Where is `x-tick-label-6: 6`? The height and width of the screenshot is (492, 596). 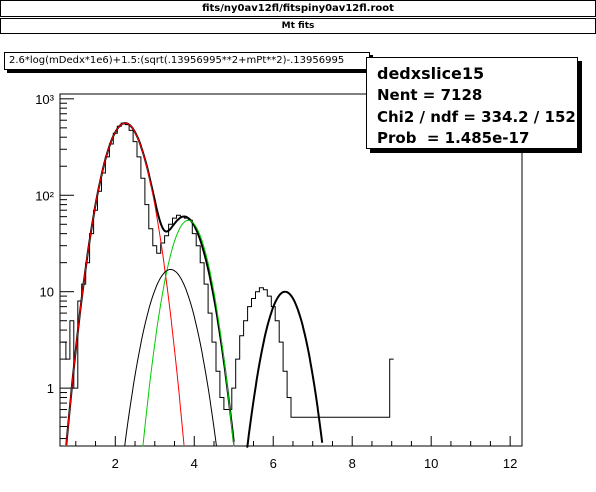
x-tick-label-6: 6 is located at coordinates (273, 463).